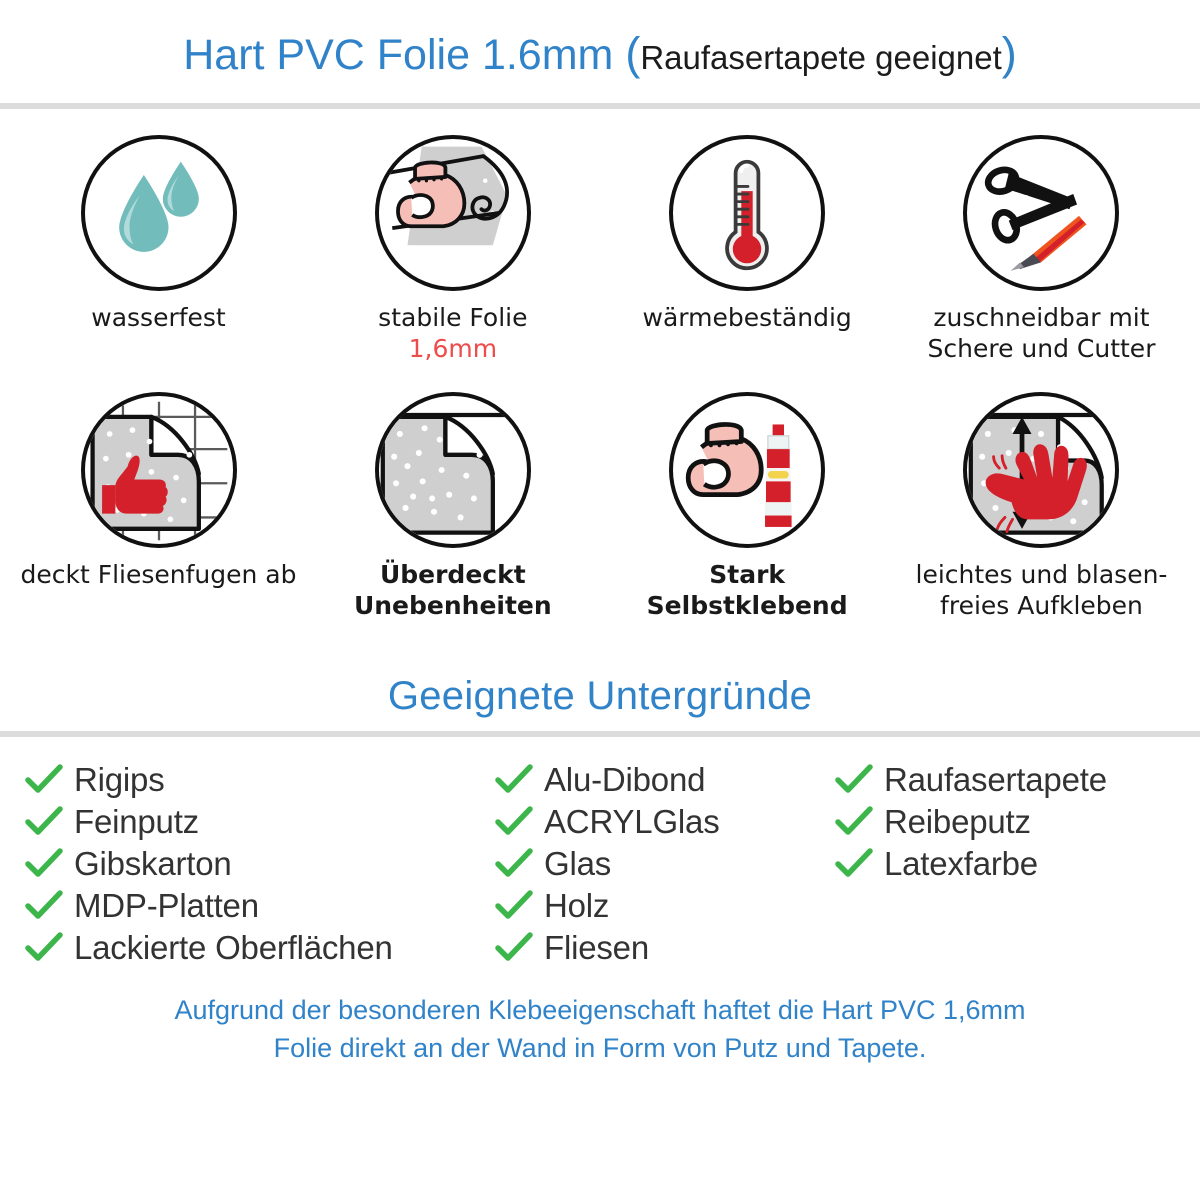 The image size is (1200, 1200). I want to click on list-item: Latexfarbe, so click(999, 864).